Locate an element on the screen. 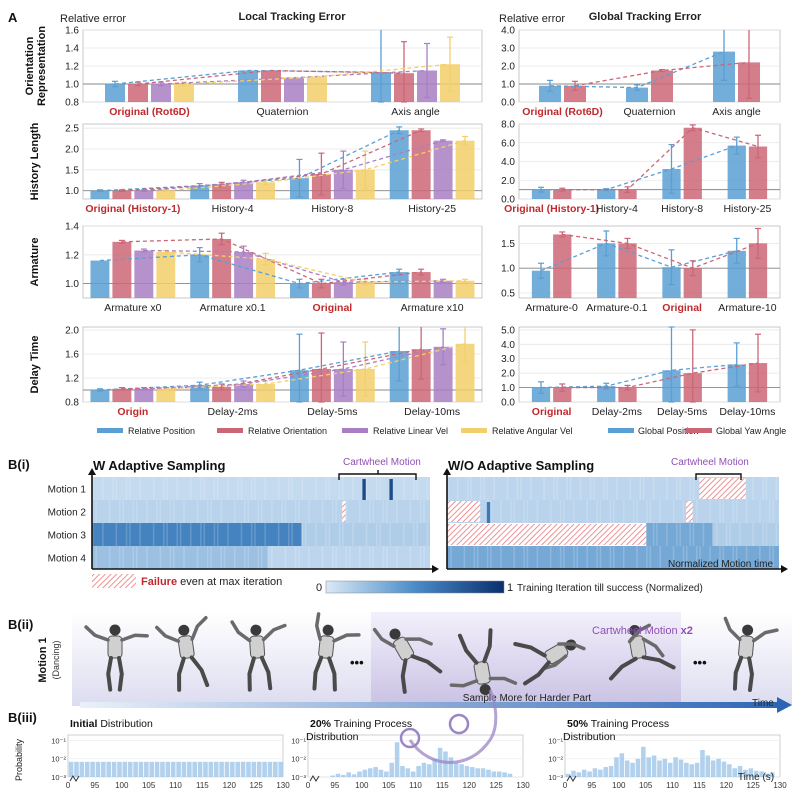  heatmap-row-label: Motion 2 is located at coordinates (67, 513).